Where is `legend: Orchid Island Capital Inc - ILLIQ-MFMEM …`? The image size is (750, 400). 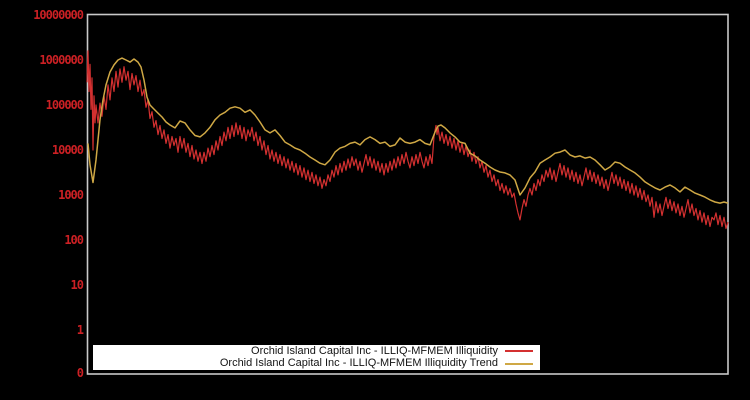
legend: Orchid Island Capital Inc - ILLIQ-MFMEM … is located at coordinates (316, 357).